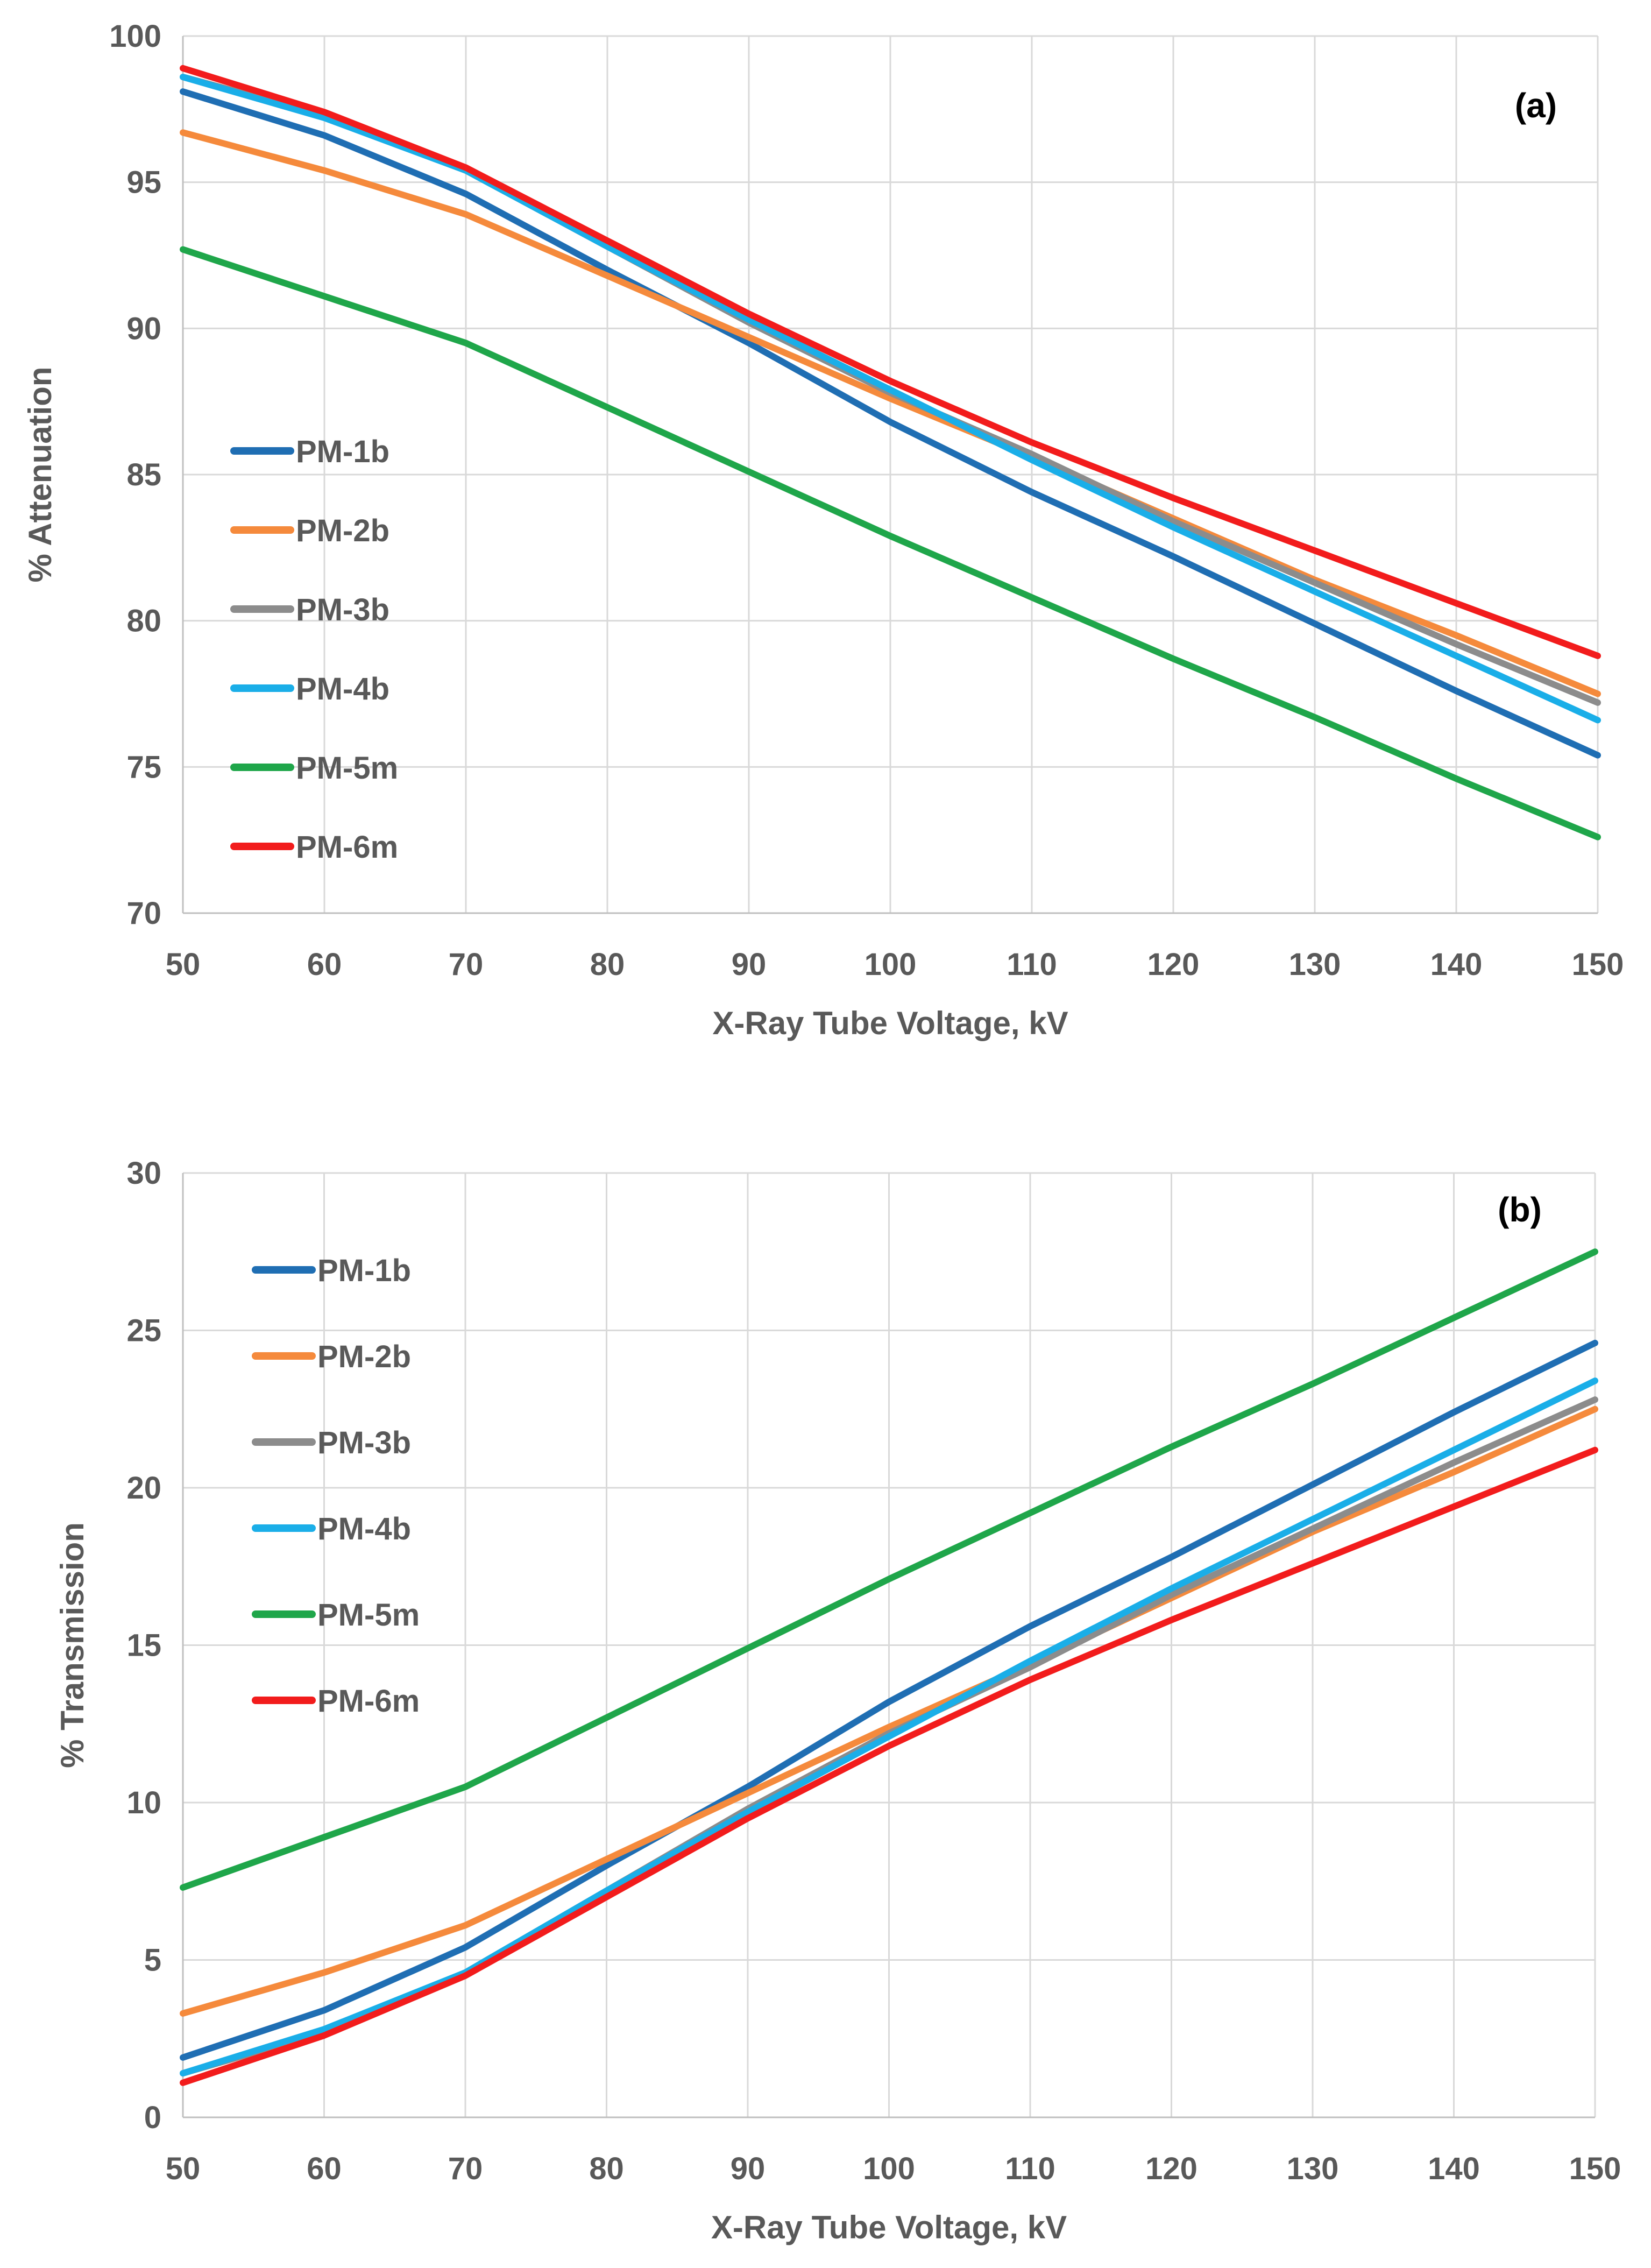 Image resolution: width=1651 pixels, height=2268 pixels. What do you see at coordinates (144, 328) in the screenshot?
I see `y-tick-label: 90` at bounding box center [144, 328].